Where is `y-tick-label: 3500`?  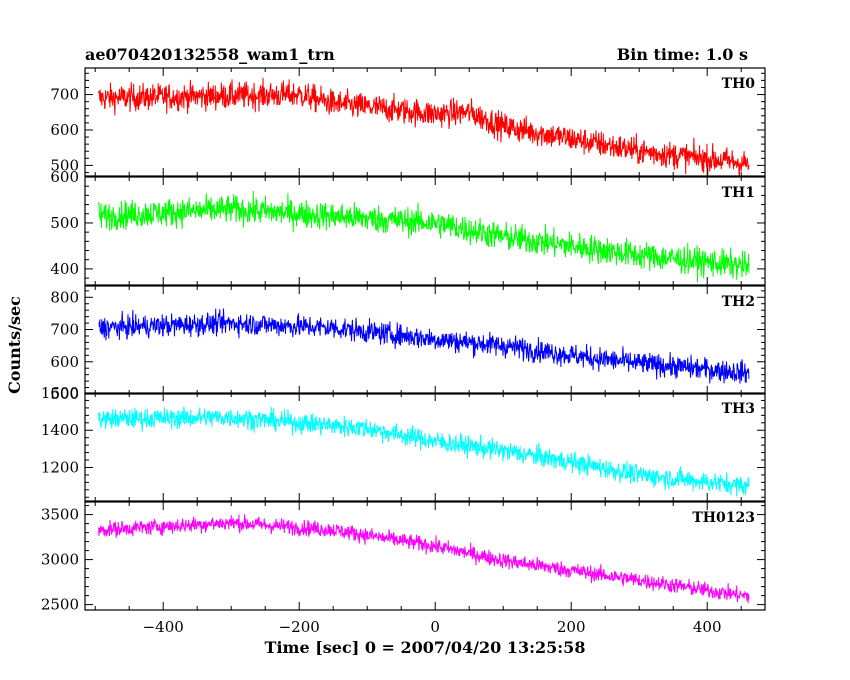 y-tick-label: 3500 is located at coordinates (60, 515).